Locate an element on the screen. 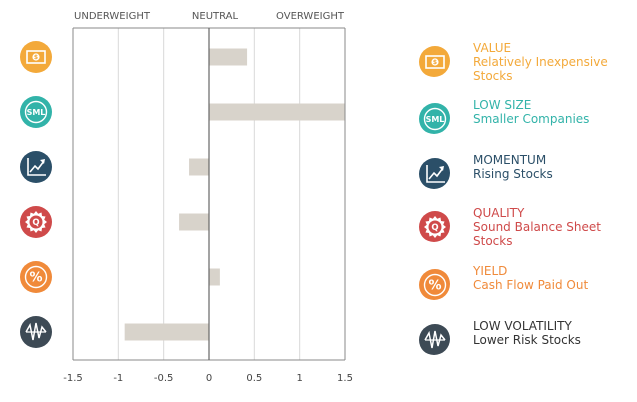 This screenshot has height=402, width=637. row-dollar-bill-icon: $ is located at coordinates (36, 57).